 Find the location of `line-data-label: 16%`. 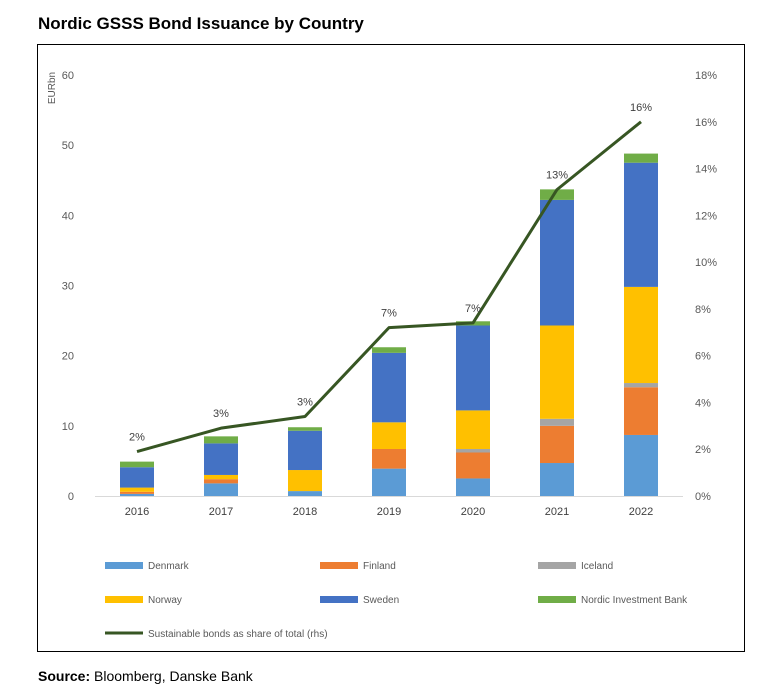

line-data-label: 16% is located at coordinates (641, 108).